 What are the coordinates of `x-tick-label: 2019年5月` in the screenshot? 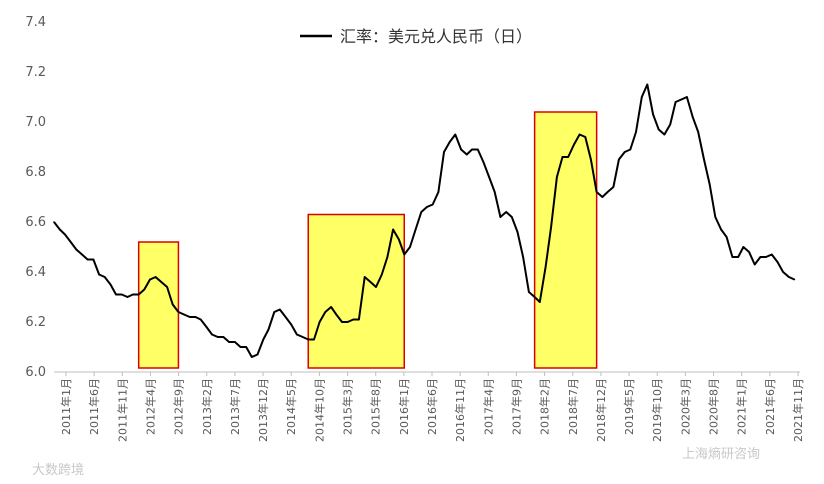 It's located at (629, 406).